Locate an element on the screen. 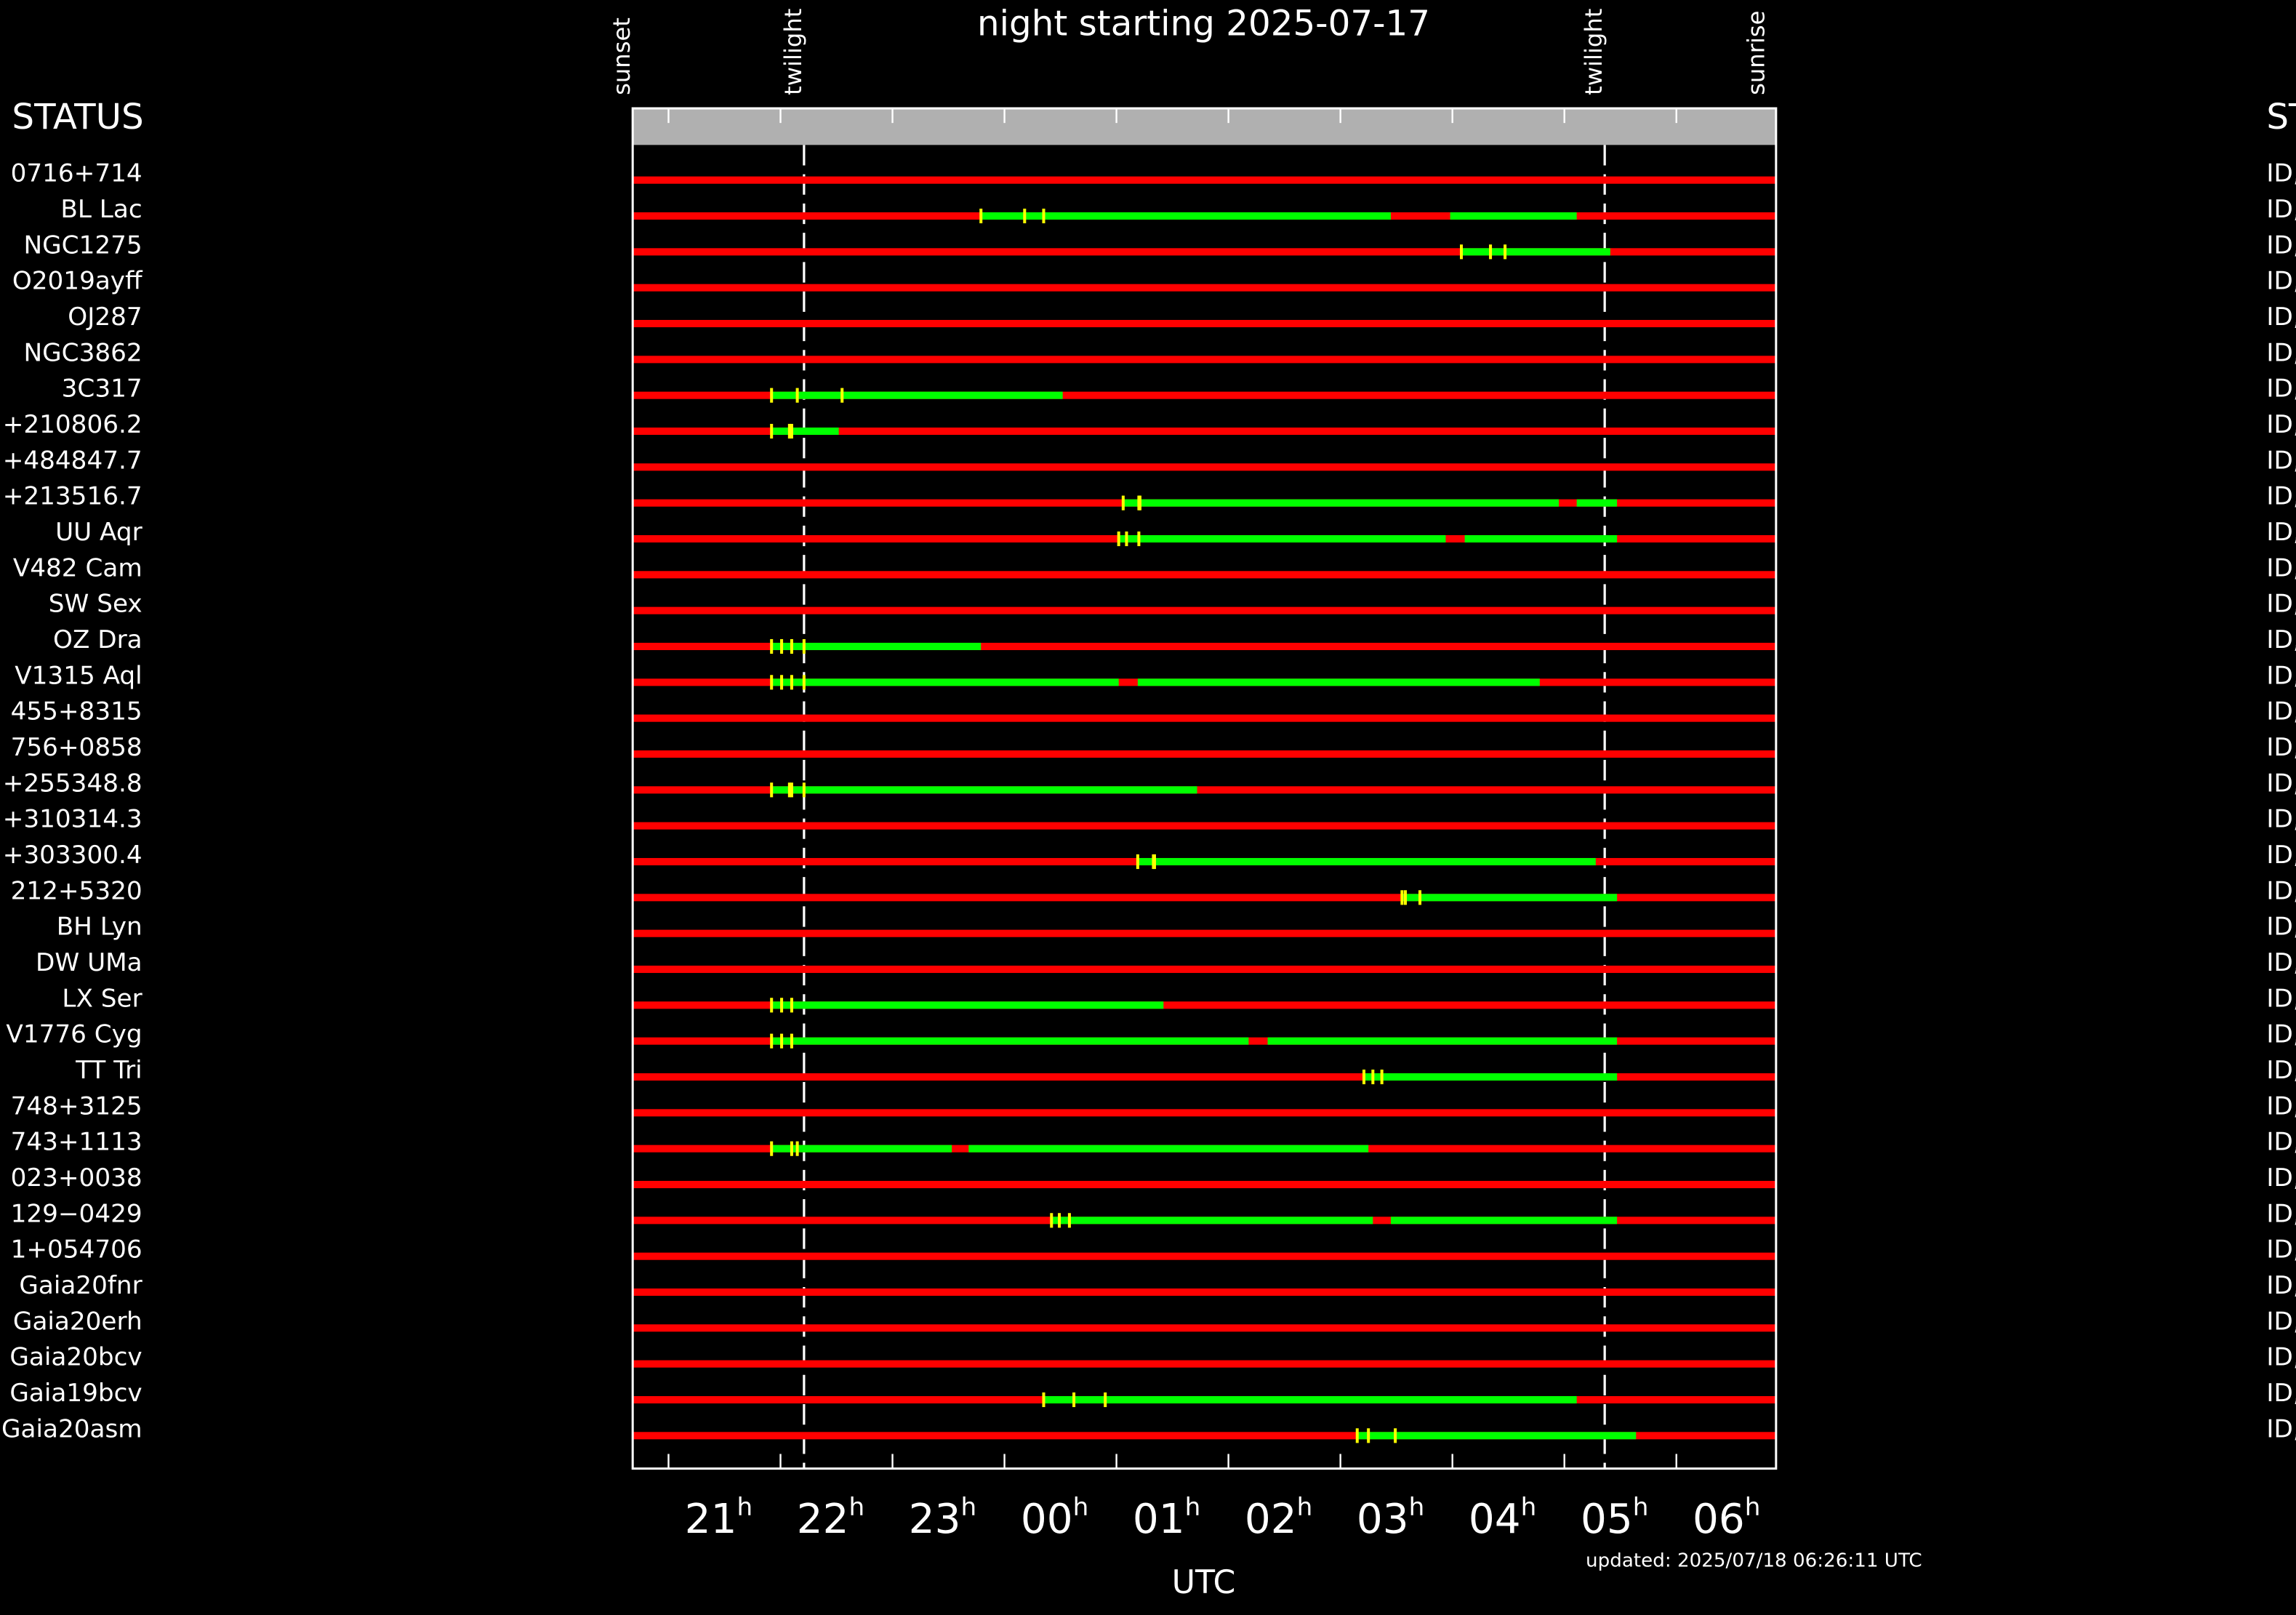  target-name: UU Aqr is located at coordinates (99, 532).